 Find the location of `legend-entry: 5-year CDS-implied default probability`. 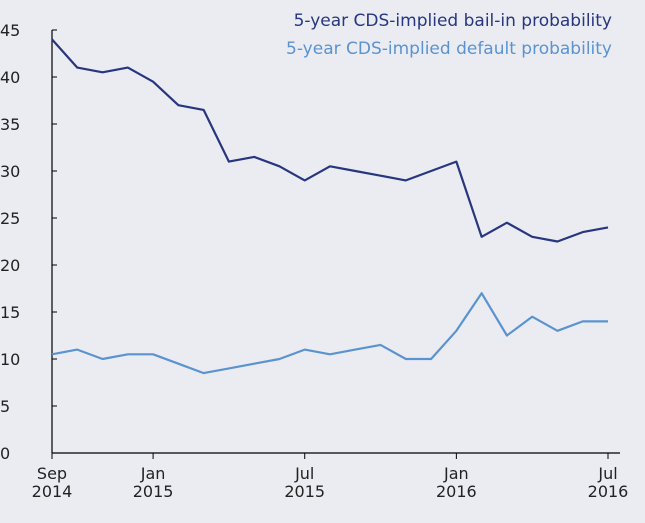

legend-entry: 5-year CDS-implied default probability is located at coordinates (449, 49).